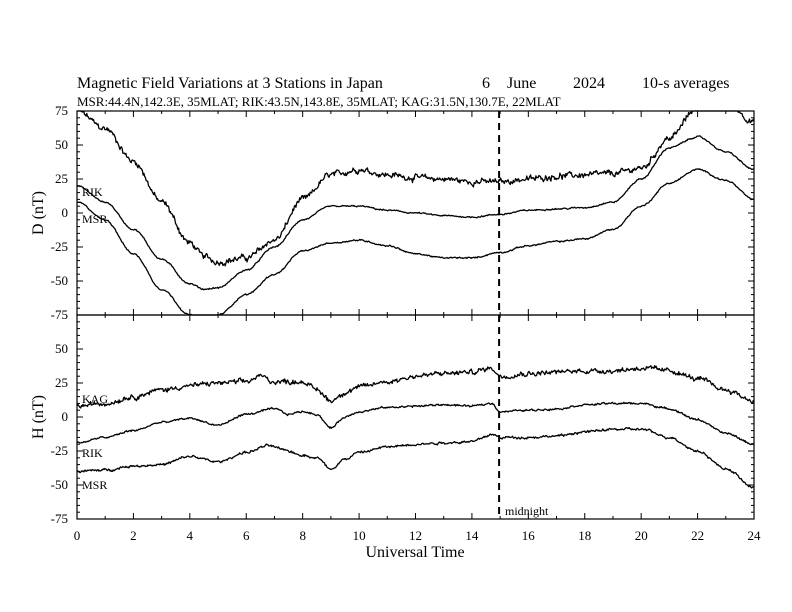 The image size is (792, 612). I want to click on x-tick-label: 4, so click(190, 535).